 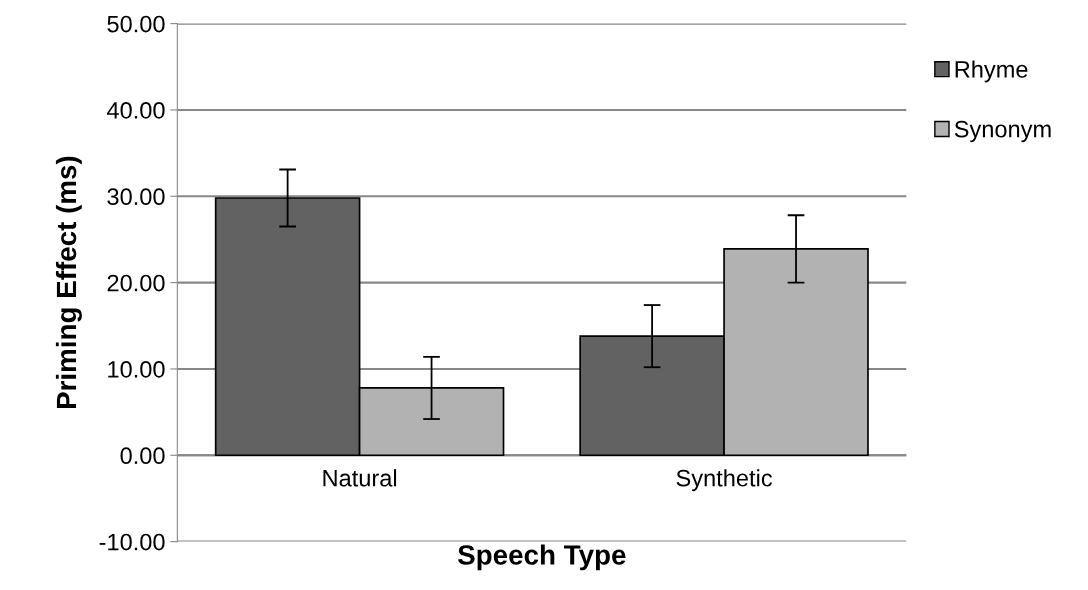 What do you see at coordinates (136, 197) in the screenshot?
I see `y-tick-label: 30.00` at bounding box center [136, 197].